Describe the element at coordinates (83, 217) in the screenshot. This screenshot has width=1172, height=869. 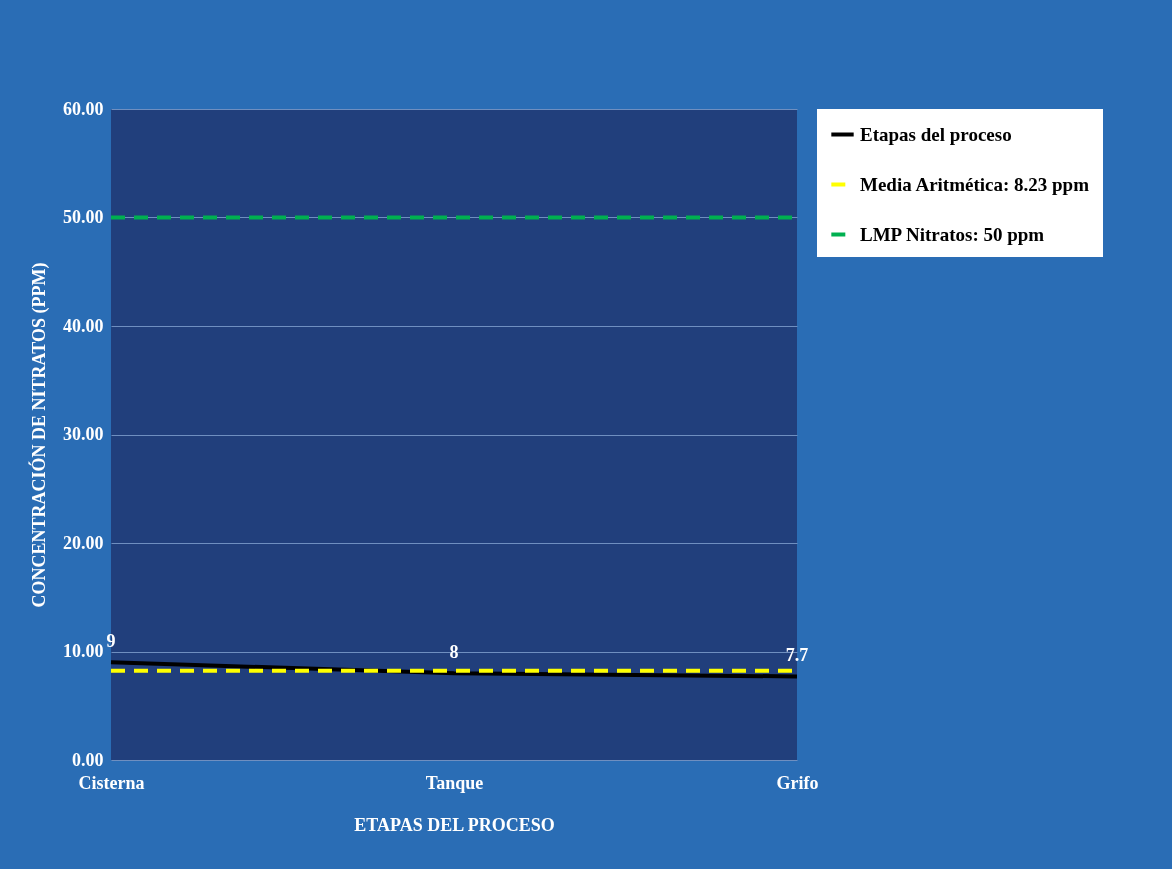
I see `y-tick-label: 50.00` at that location.